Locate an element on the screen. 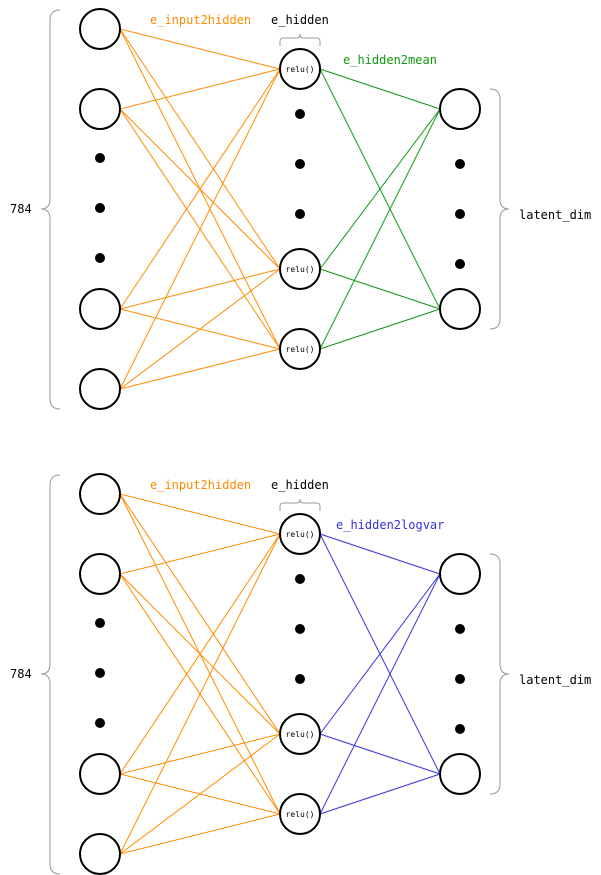 The height and width of the screenshot is (875, 601). hidden2logvar-label: e_hidden2logvar is located at coordinates (390, 525).